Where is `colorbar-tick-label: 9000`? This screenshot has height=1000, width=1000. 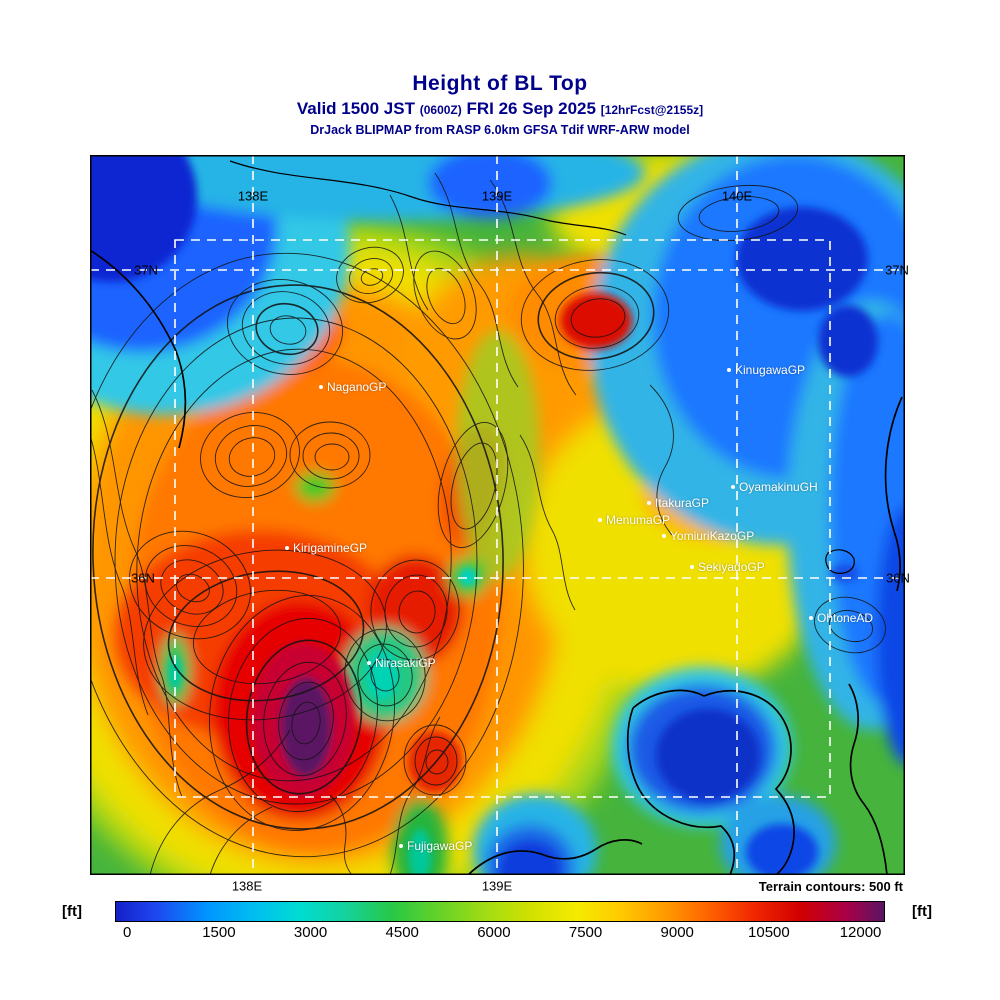
colorbar-tick-label: 9000 is located at coordinates (677, 932).